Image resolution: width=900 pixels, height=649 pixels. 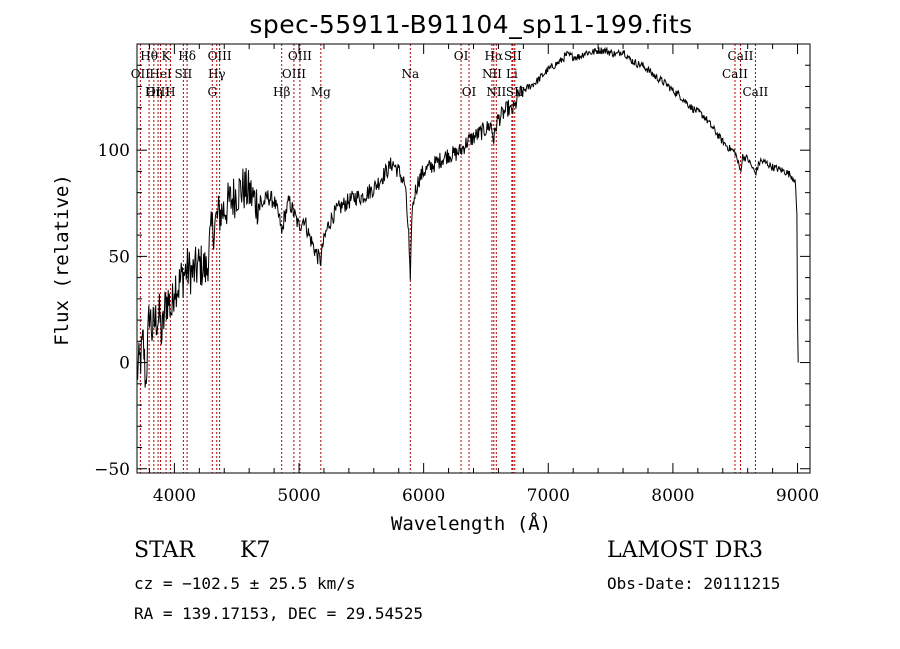 What do you see at coordinates (187, 56) in the screenshot?
I see `line-label: Hδ` at bounding box center [187, 56].